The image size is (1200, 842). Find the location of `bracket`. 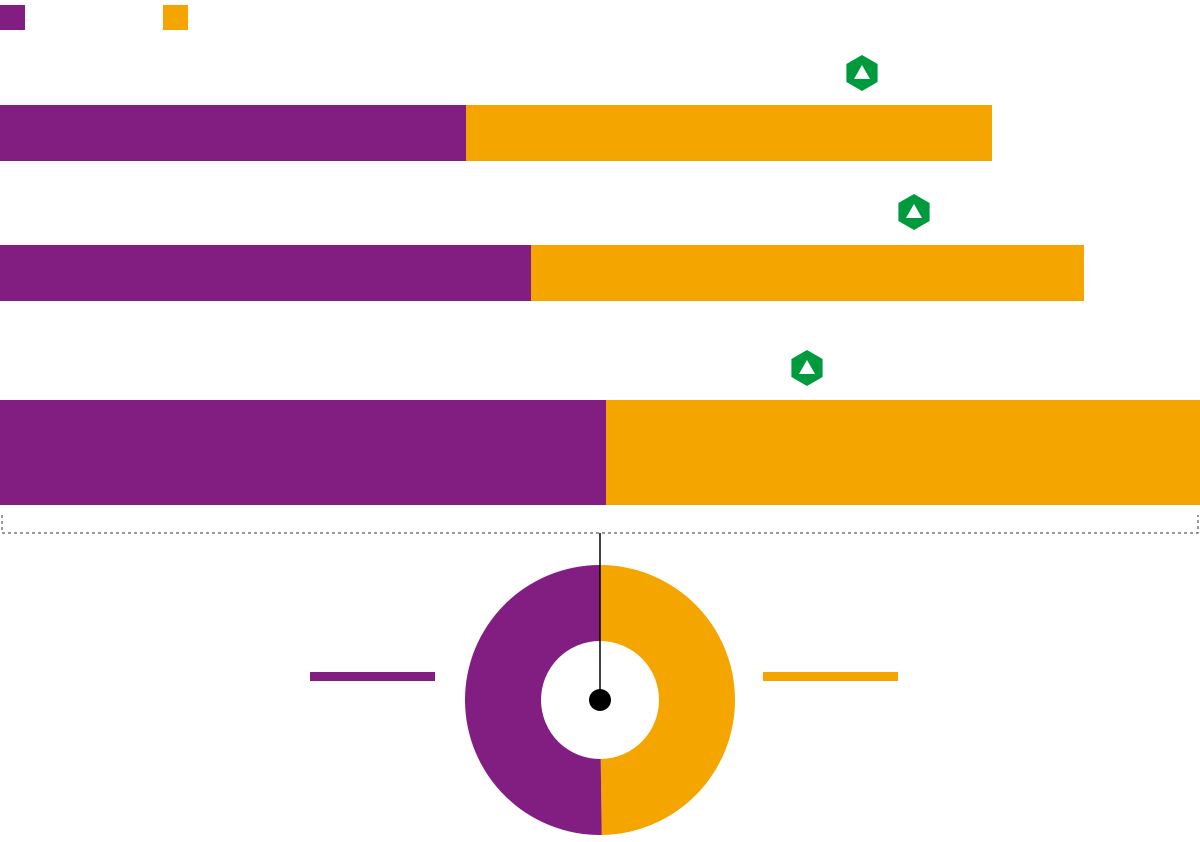

bracket is located at coordinates (600, 524).